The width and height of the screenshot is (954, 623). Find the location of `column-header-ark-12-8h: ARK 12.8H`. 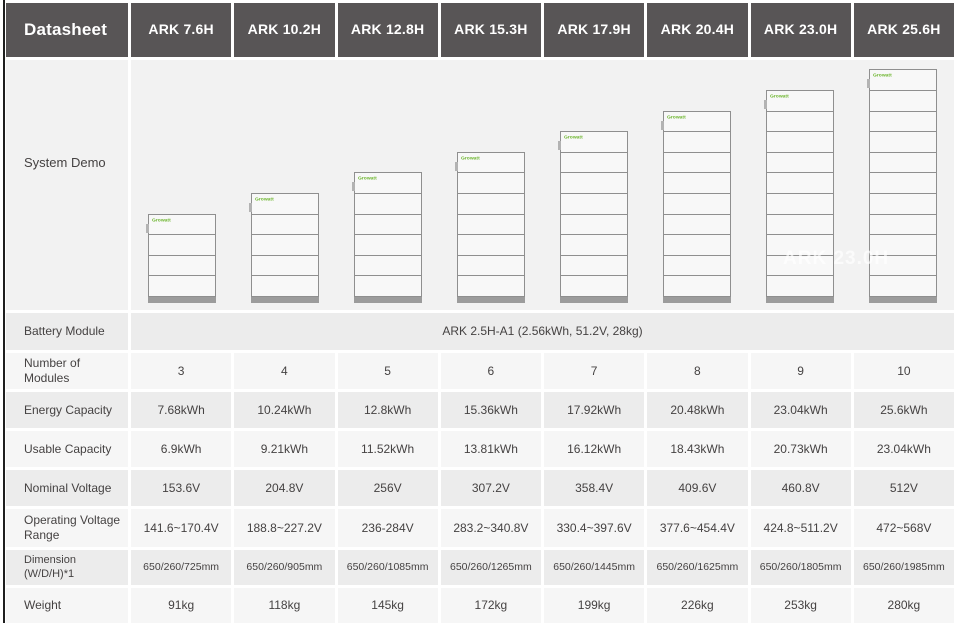

column-header-ark-12-8h: ARK 12.8H is located at coordinates (387, 30).